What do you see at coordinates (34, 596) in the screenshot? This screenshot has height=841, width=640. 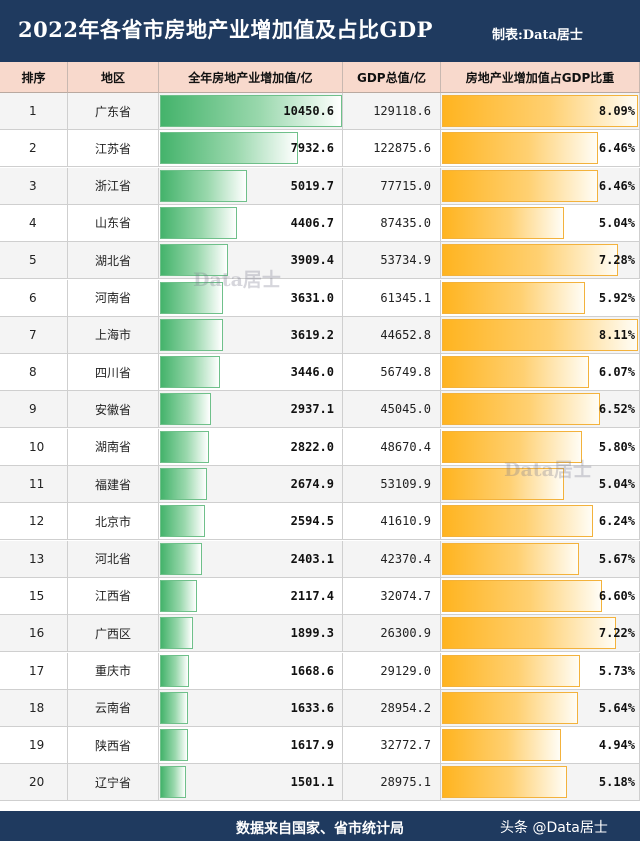 I see `rank-cell: 15` at bounding box center [34, 596].